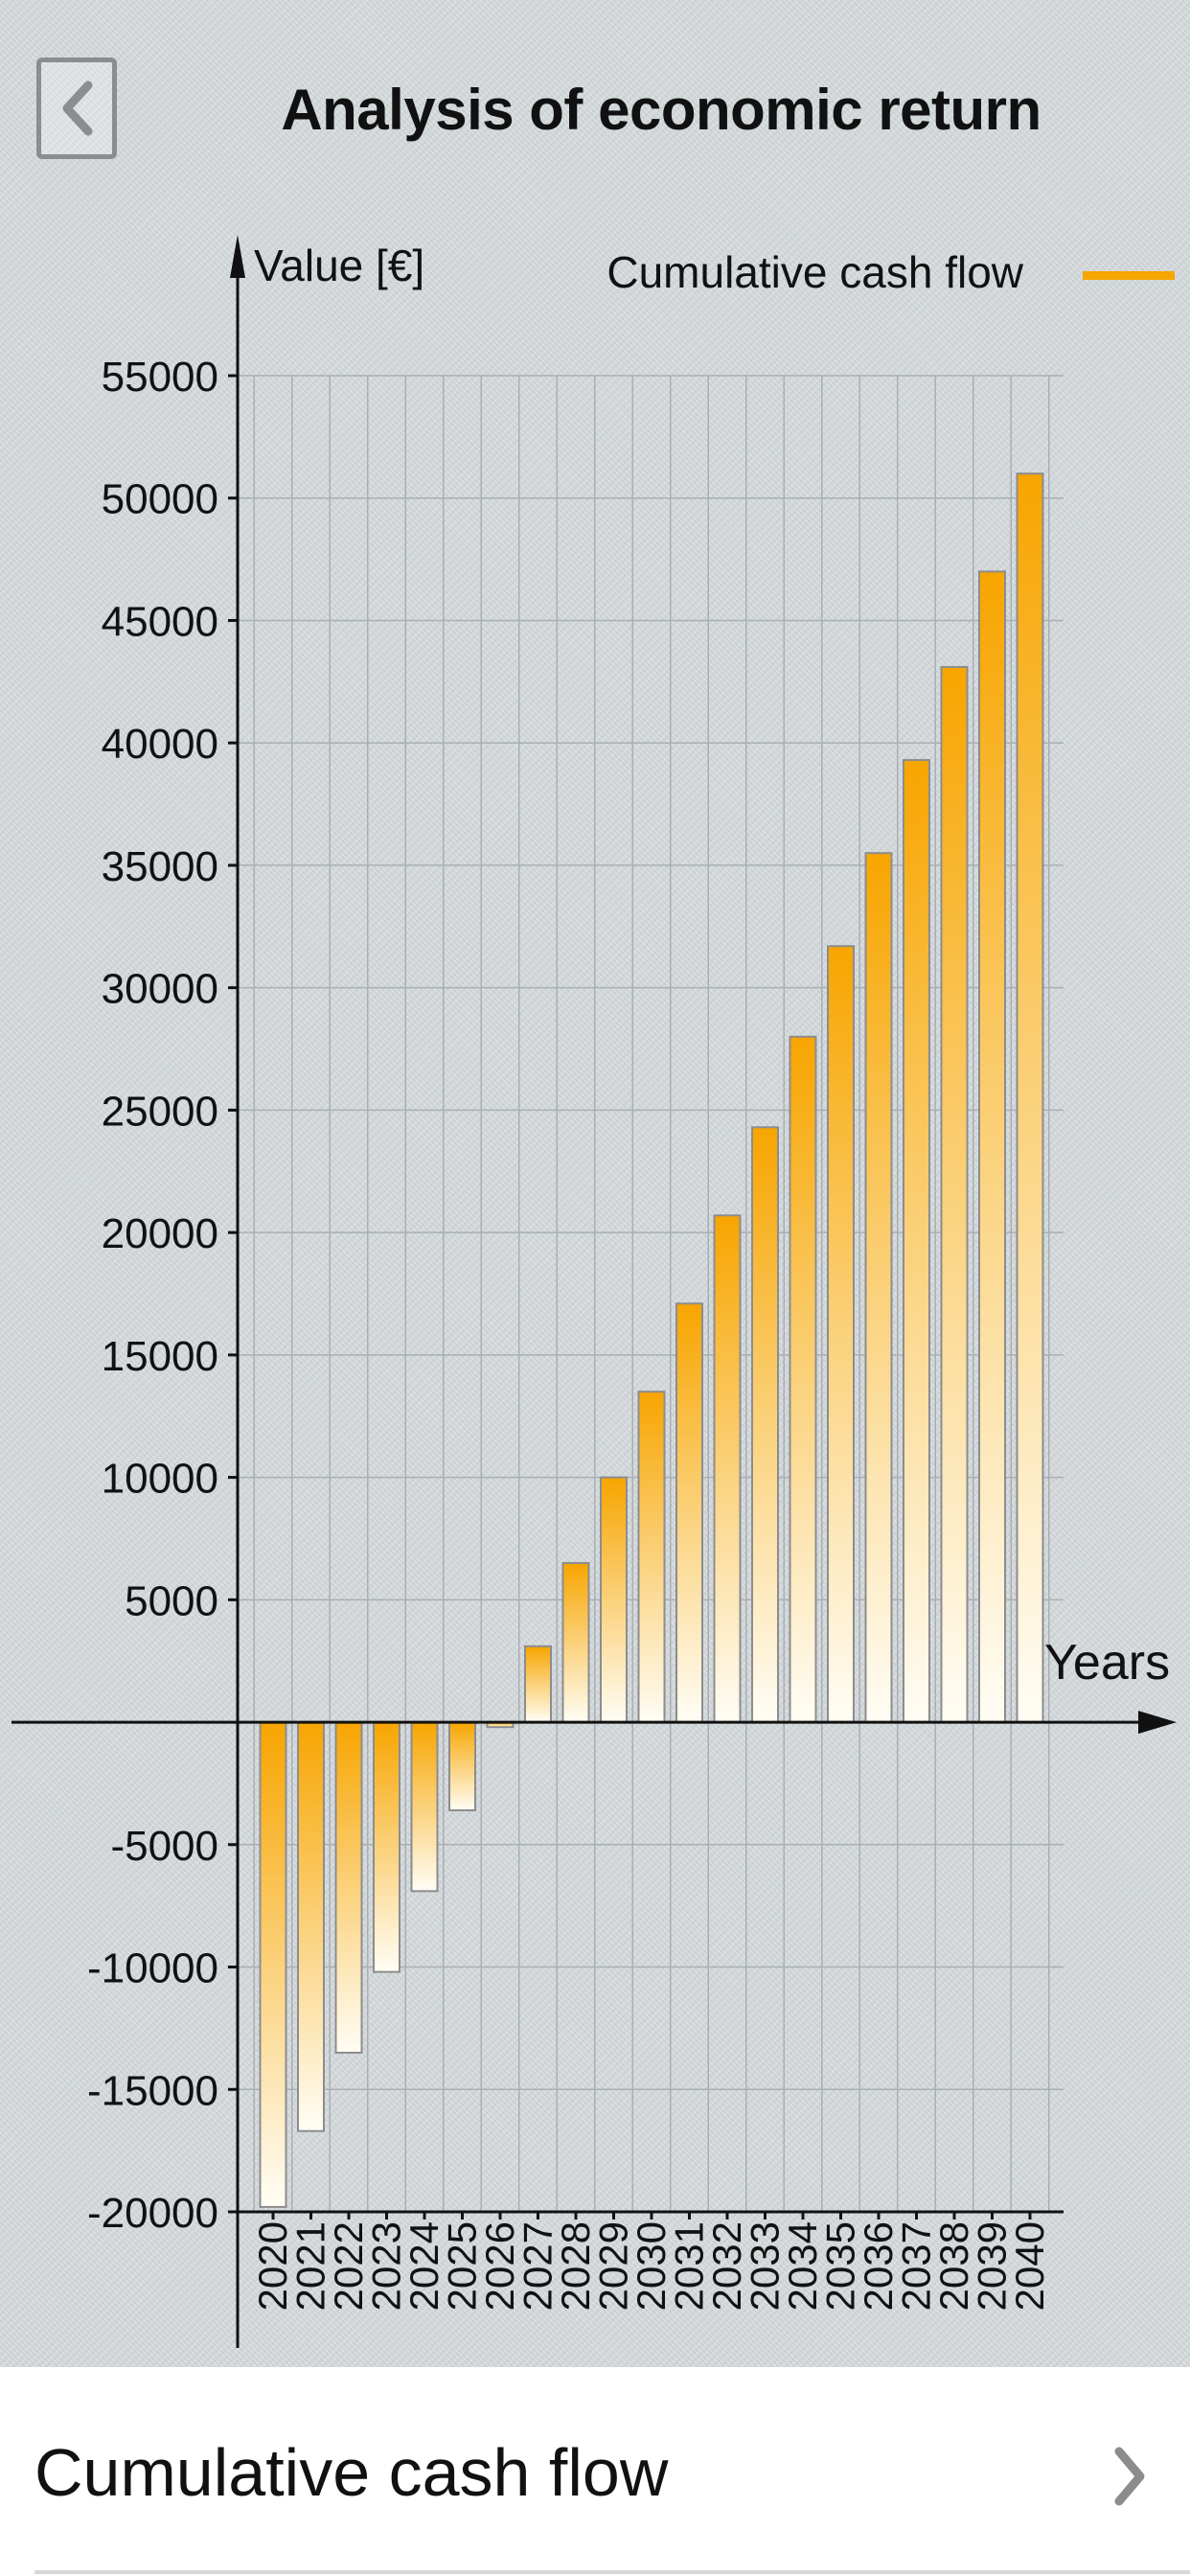 The height and width of the screenshot is (2576, 1190). Describe the element at coordinates (160, 744) in the screenshot. I see `y-tick-label: 40000` at that location.